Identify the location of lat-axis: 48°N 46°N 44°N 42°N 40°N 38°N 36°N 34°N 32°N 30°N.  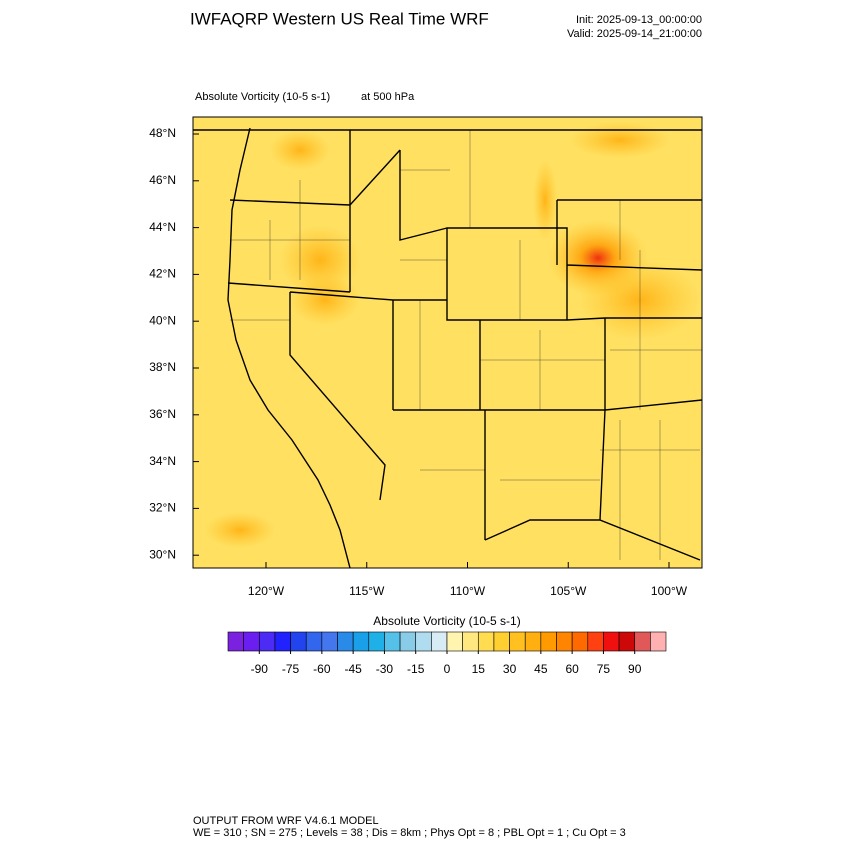
(174, 343).